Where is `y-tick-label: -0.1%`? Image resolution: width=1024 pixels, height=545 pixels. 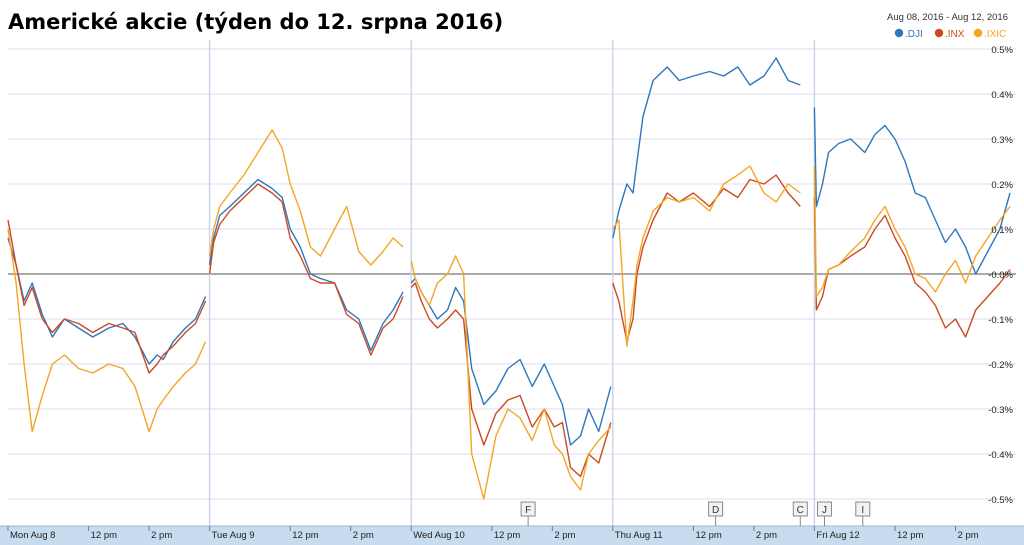 y-tick-label: -0.1% is located at coordinates (1000, 320).